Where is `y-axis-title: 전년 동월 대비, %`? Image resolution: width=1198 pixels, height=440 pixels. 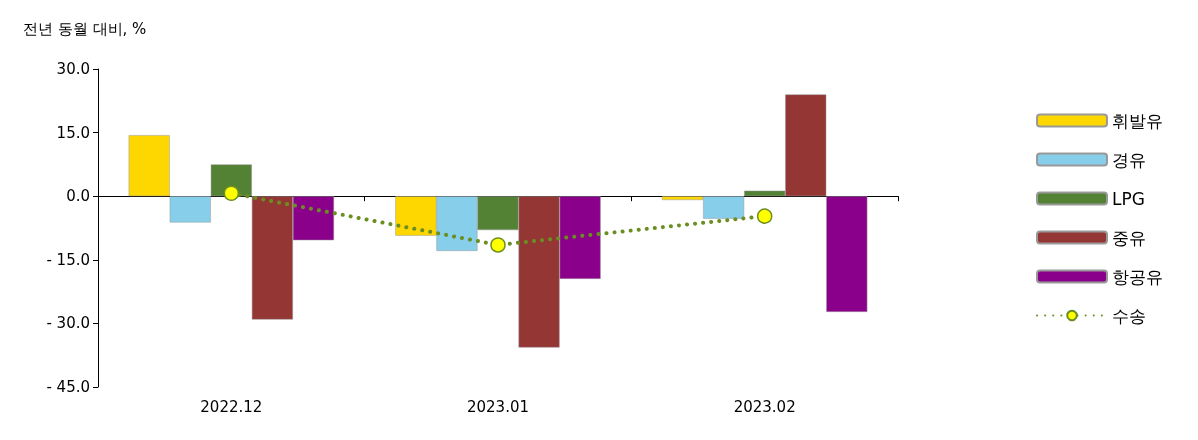 y-axis-title: 전년 동월 대비, % is located at coordinates (85, 28).